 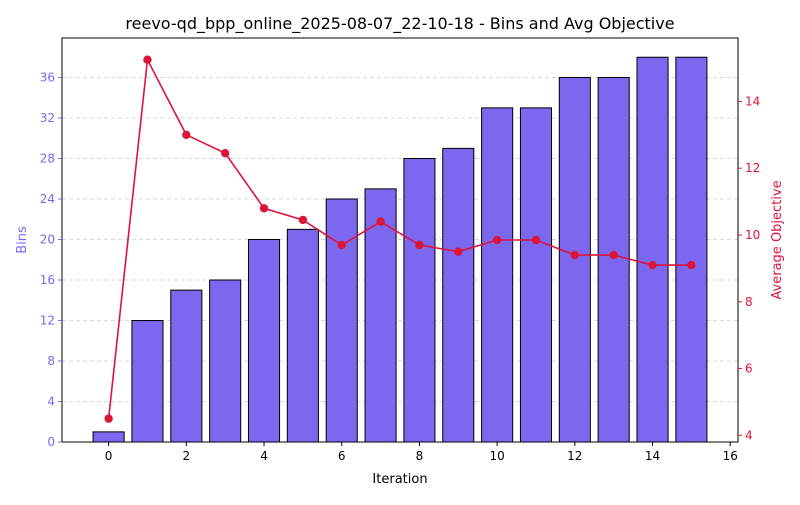 What do you see at coordinates (749, 302) in the screenshot?
I see `y-right-tick-label: 8` at bounding box center [749, 302].